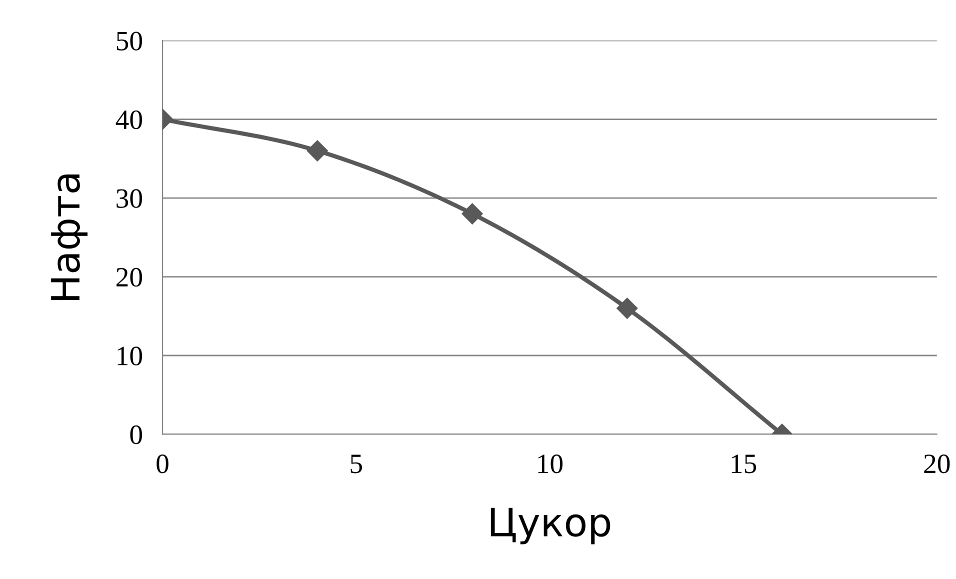  Describe the element at coordinates (550, 526) in the screenshot. I see `x-axis-title: Цукор` at that location.